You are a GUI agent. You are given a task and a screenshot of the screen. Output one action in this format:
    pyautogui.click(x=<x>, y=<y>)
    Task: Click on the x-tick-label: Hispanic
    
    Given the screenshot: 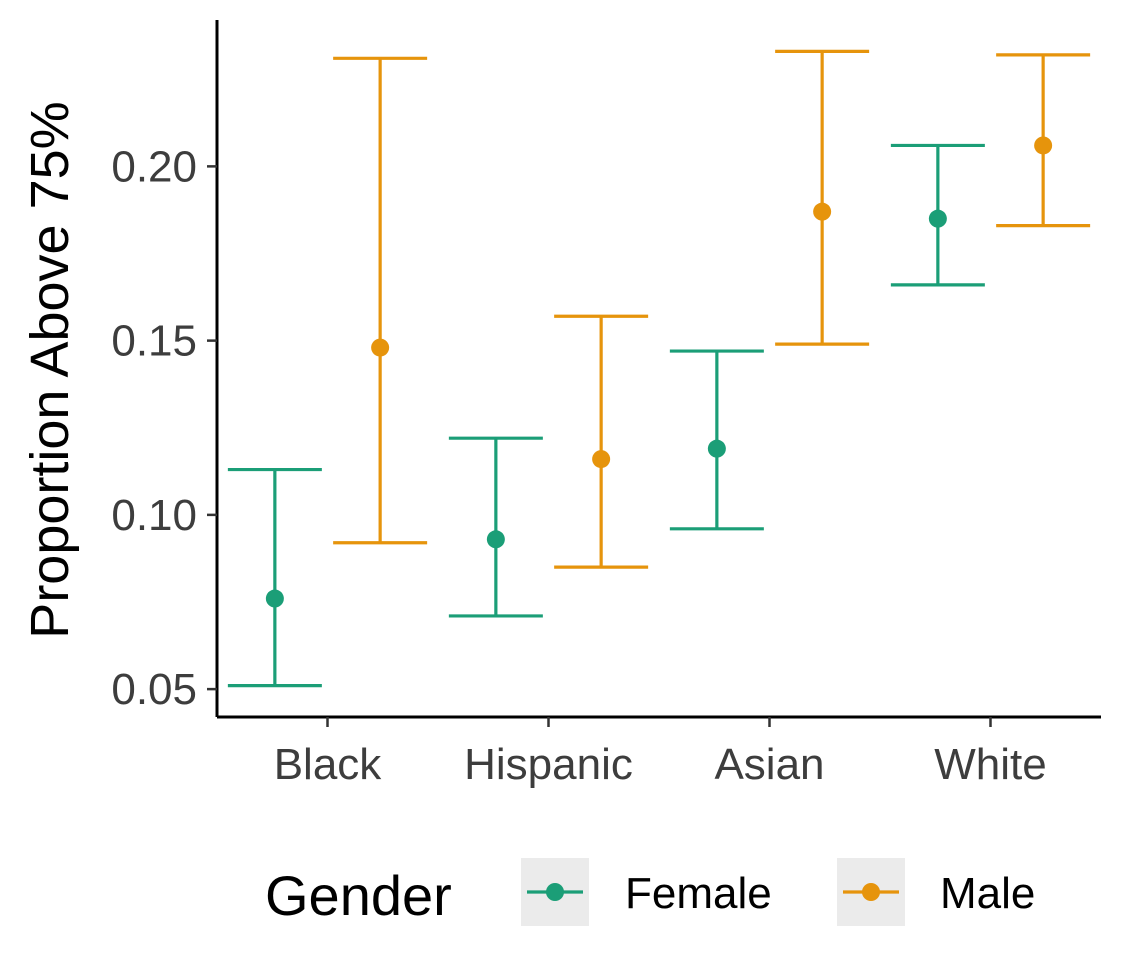 What is the action you would take?
    pyautogui.click(x=548, y=764)
    